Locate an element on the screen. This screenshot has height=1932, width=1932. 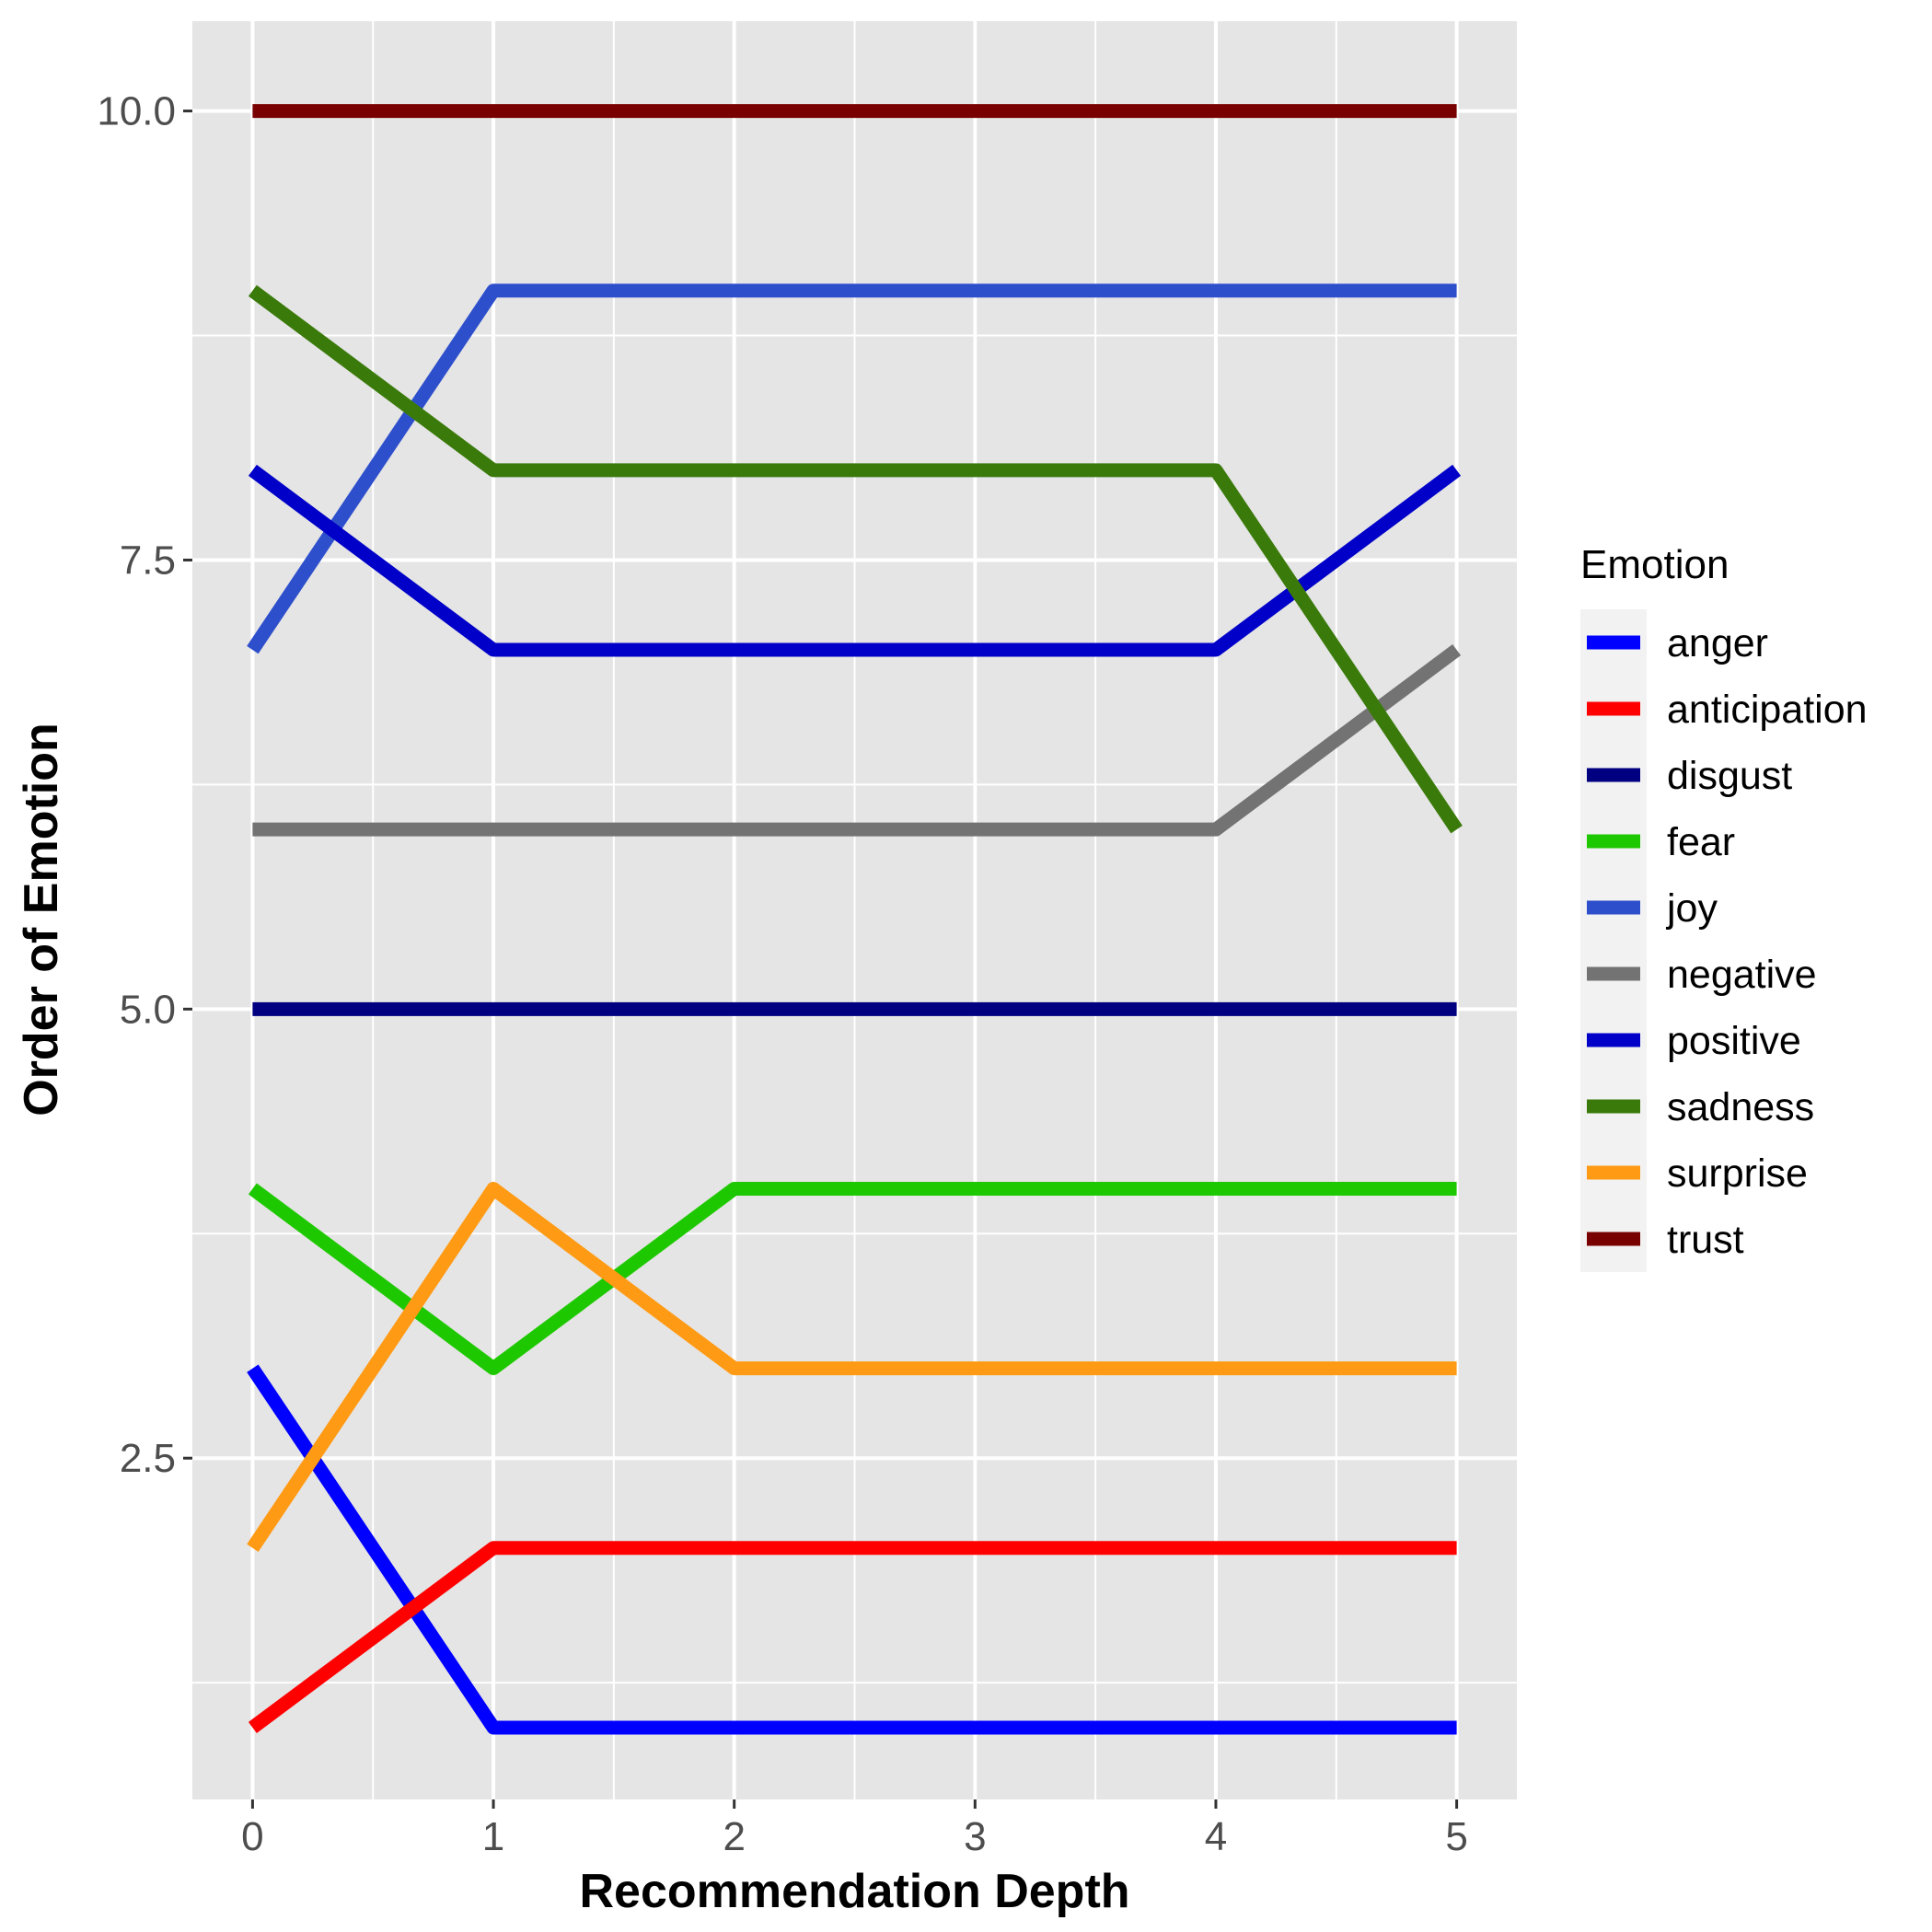
legend-label-positive: positive is located at coordinates (1734, 1041).